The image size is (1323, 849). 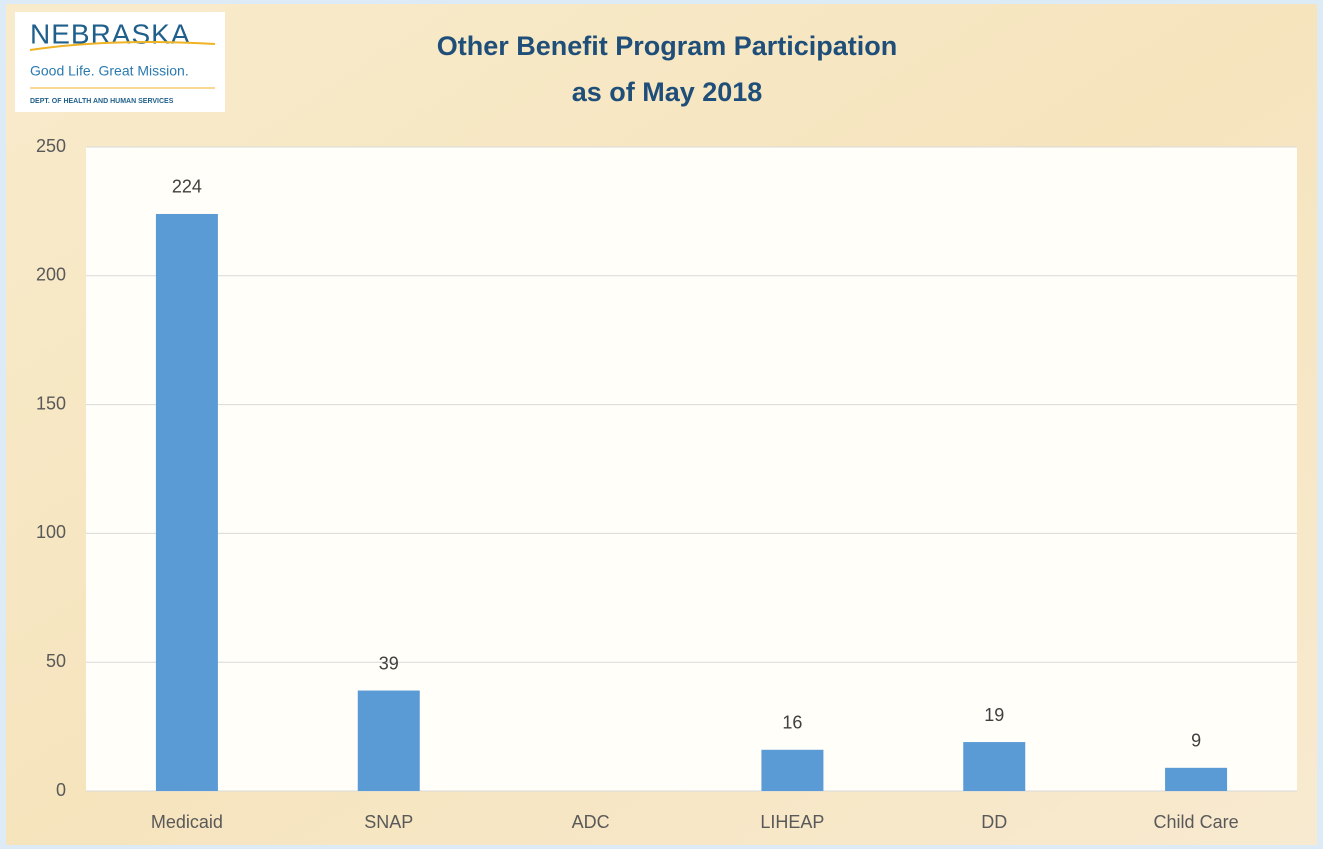 I want to click on logo-name: NEBRASKA, so click(x=110, y=33).